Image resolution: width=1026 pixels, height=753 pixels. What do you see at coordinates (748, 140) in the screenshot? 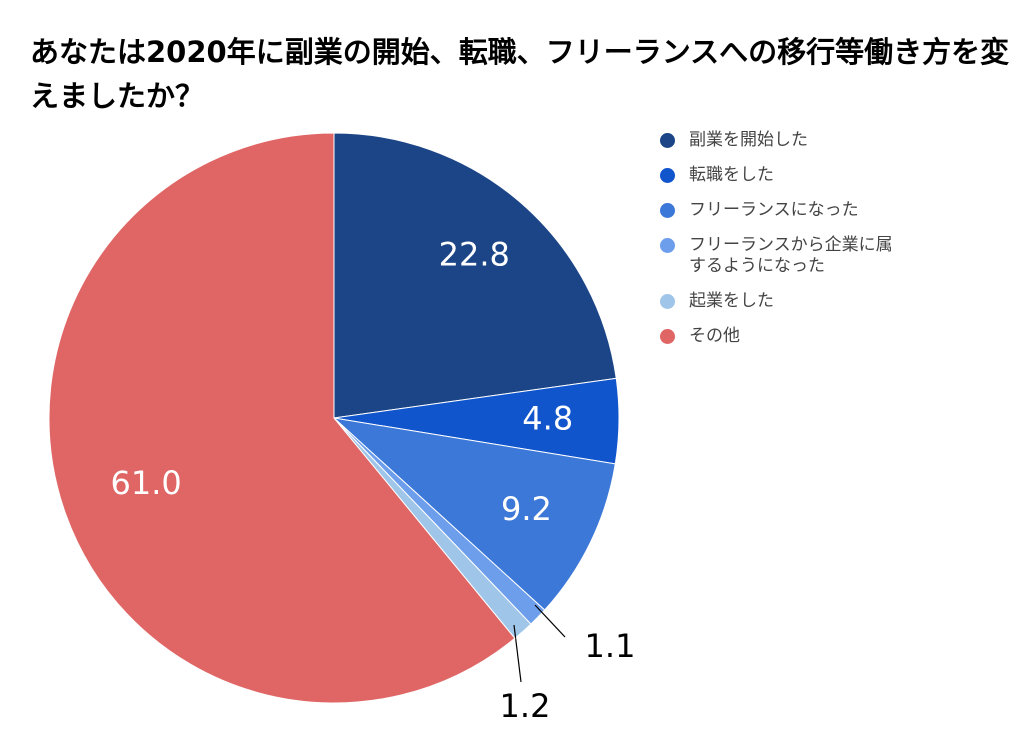
I see `legend-label: 副業を開始した` at bounding box center [748, 140].